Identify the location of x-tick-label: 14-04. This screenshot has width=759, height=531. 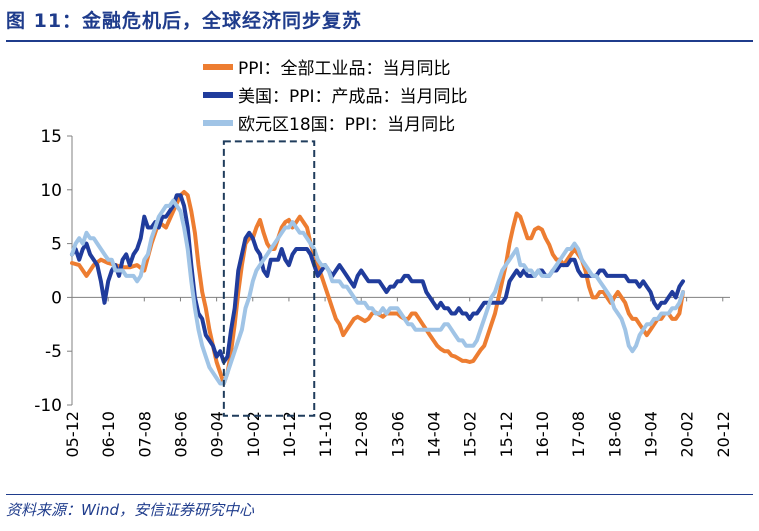
(434, 434).